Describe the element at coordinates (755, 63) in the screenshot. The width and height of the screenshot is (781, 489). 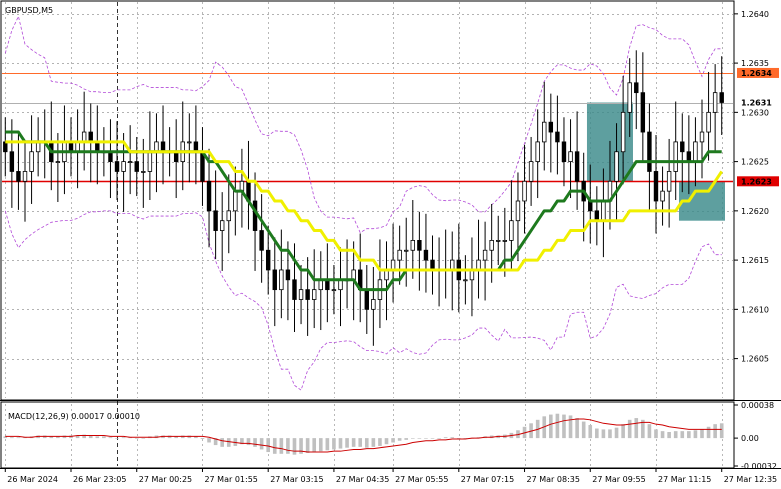
I see `price-tick-label-1: 1.2635` at that location.